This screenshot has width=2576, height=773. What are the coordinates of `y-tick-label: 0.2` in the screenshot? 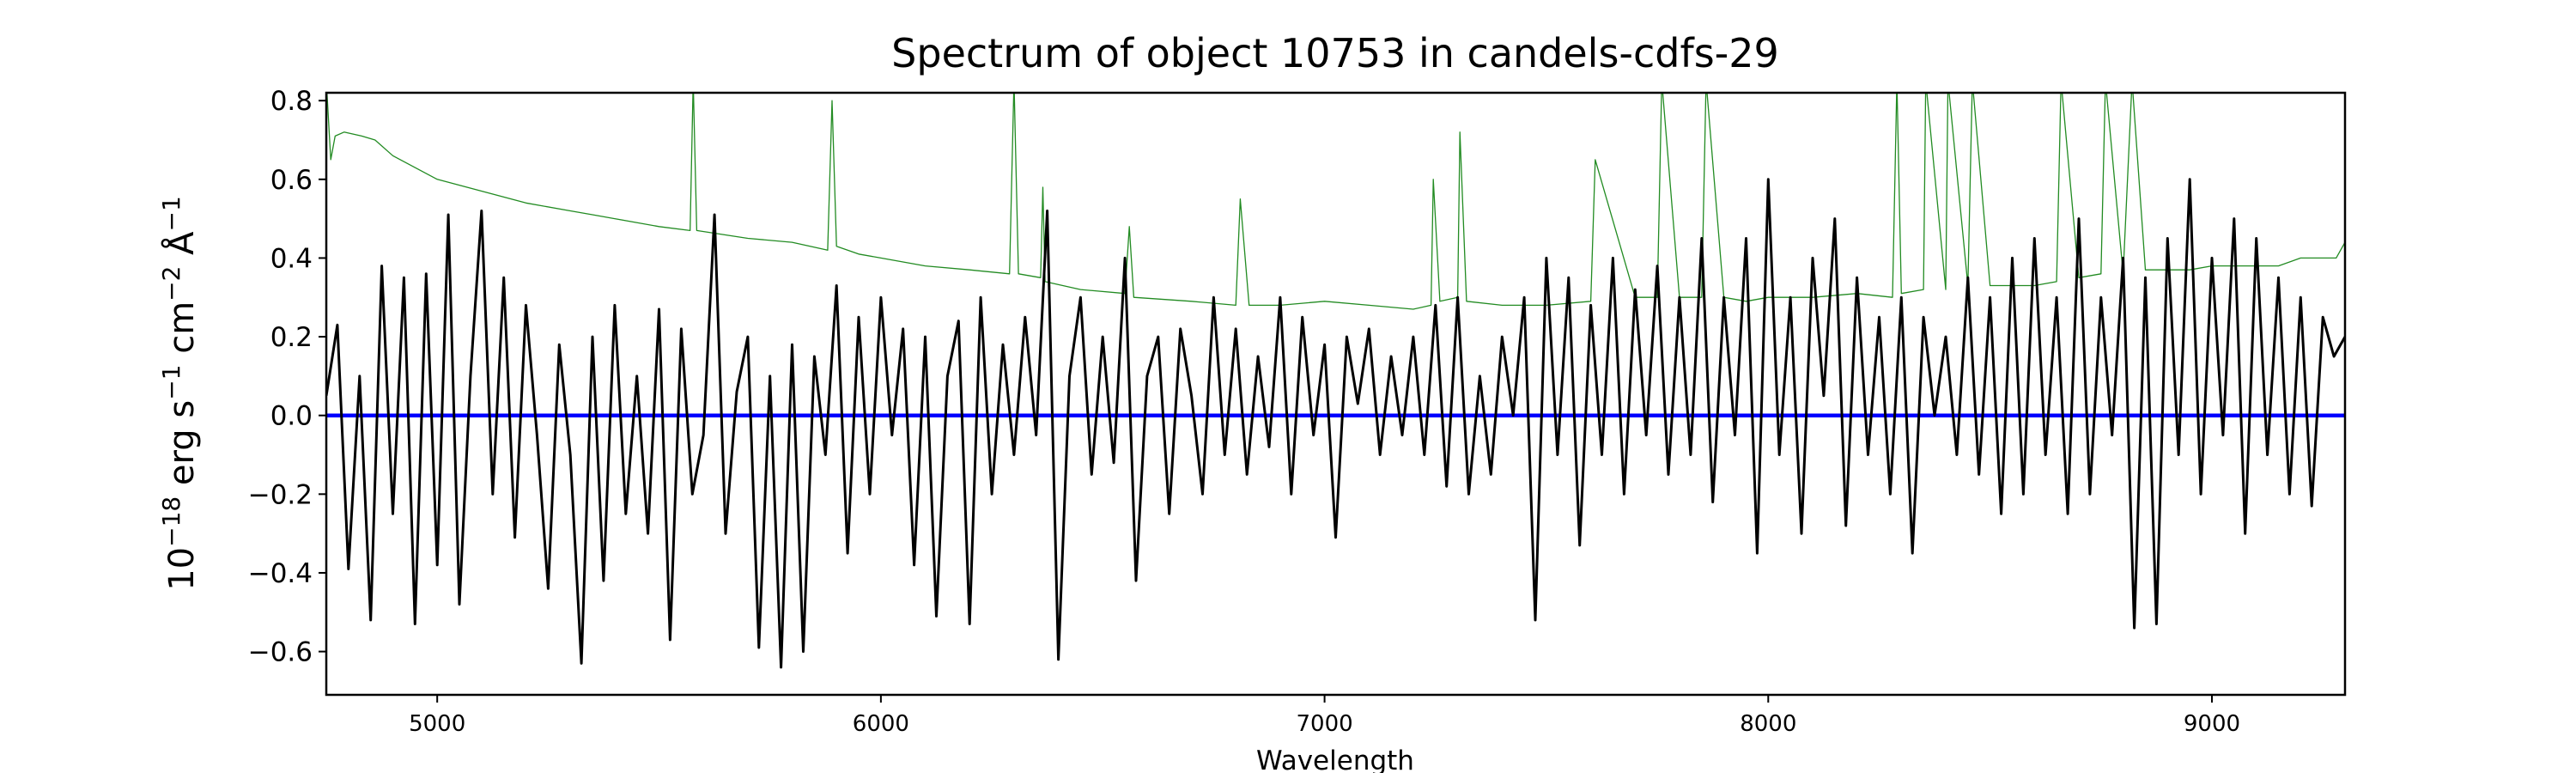 It's located at (291, 337).